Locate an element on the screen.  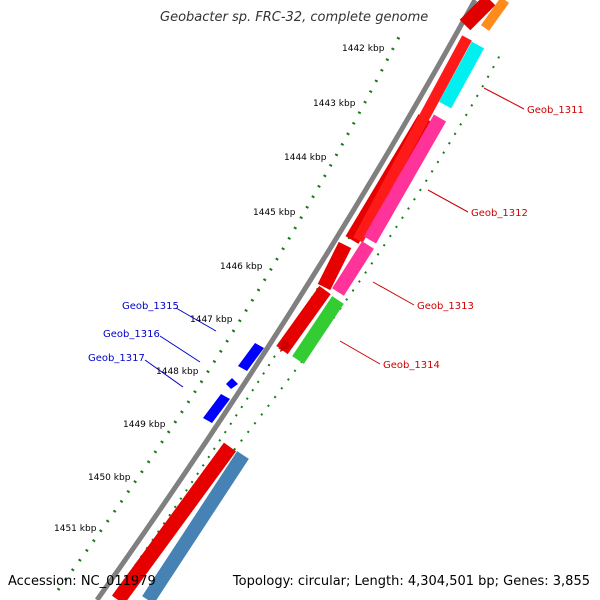
steelblue-feature is located at coordinates (195, 525).